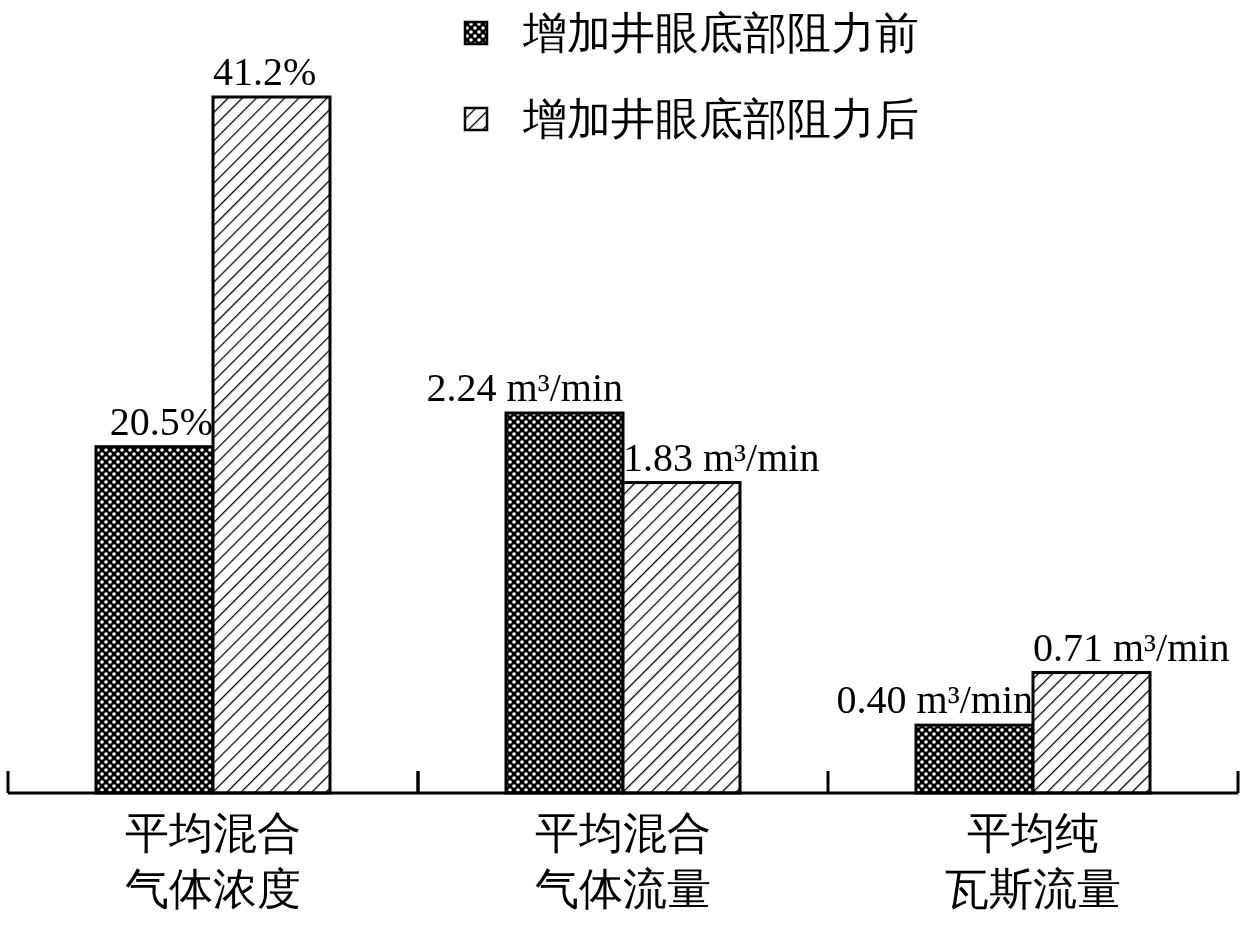  Describe the element at coordinates (265, 71) in the screenshot. I see `data-label: 41.2%` at that location.